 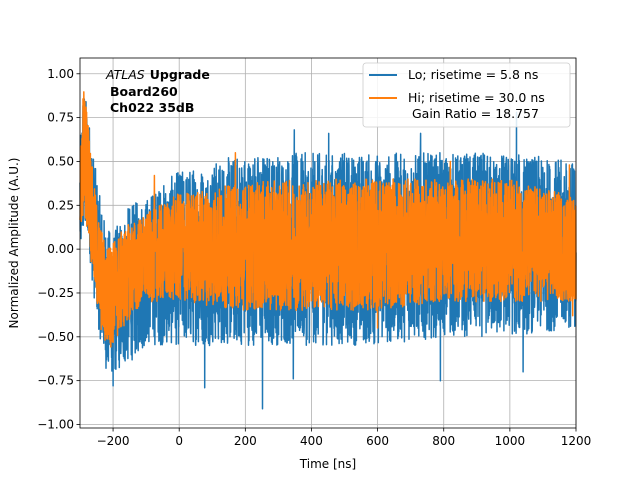 I want to click on atlas-label: ATLAS, so click(x=125, y=74).